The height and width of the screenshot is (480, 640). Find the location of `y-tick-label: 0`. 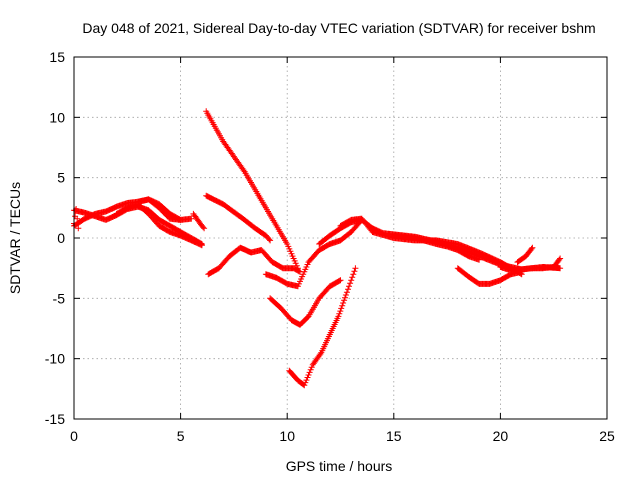

y-tick-label: 0 is located at coordinates (61, 238).